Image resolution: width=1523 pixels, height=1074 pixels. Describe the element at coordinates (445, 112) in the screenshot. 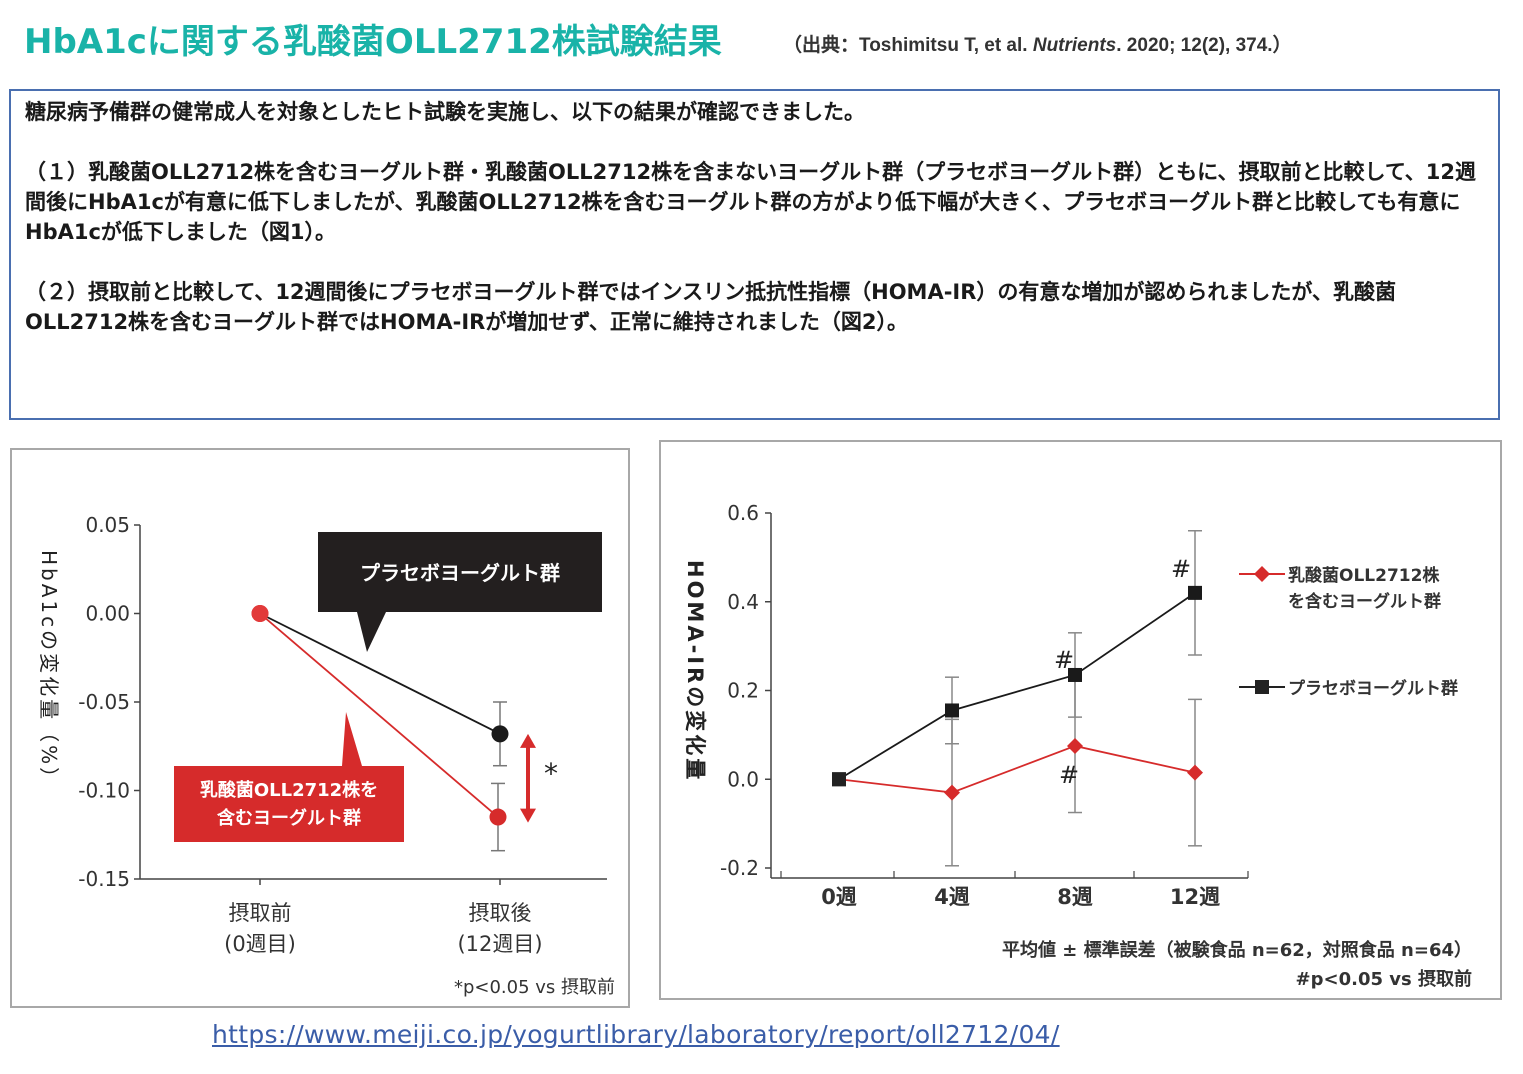

I see `summary-intro: 糖尿病予備群の健常成人を対象としたヒト試験を実施し、以下の結果が確認できました。` at that location.